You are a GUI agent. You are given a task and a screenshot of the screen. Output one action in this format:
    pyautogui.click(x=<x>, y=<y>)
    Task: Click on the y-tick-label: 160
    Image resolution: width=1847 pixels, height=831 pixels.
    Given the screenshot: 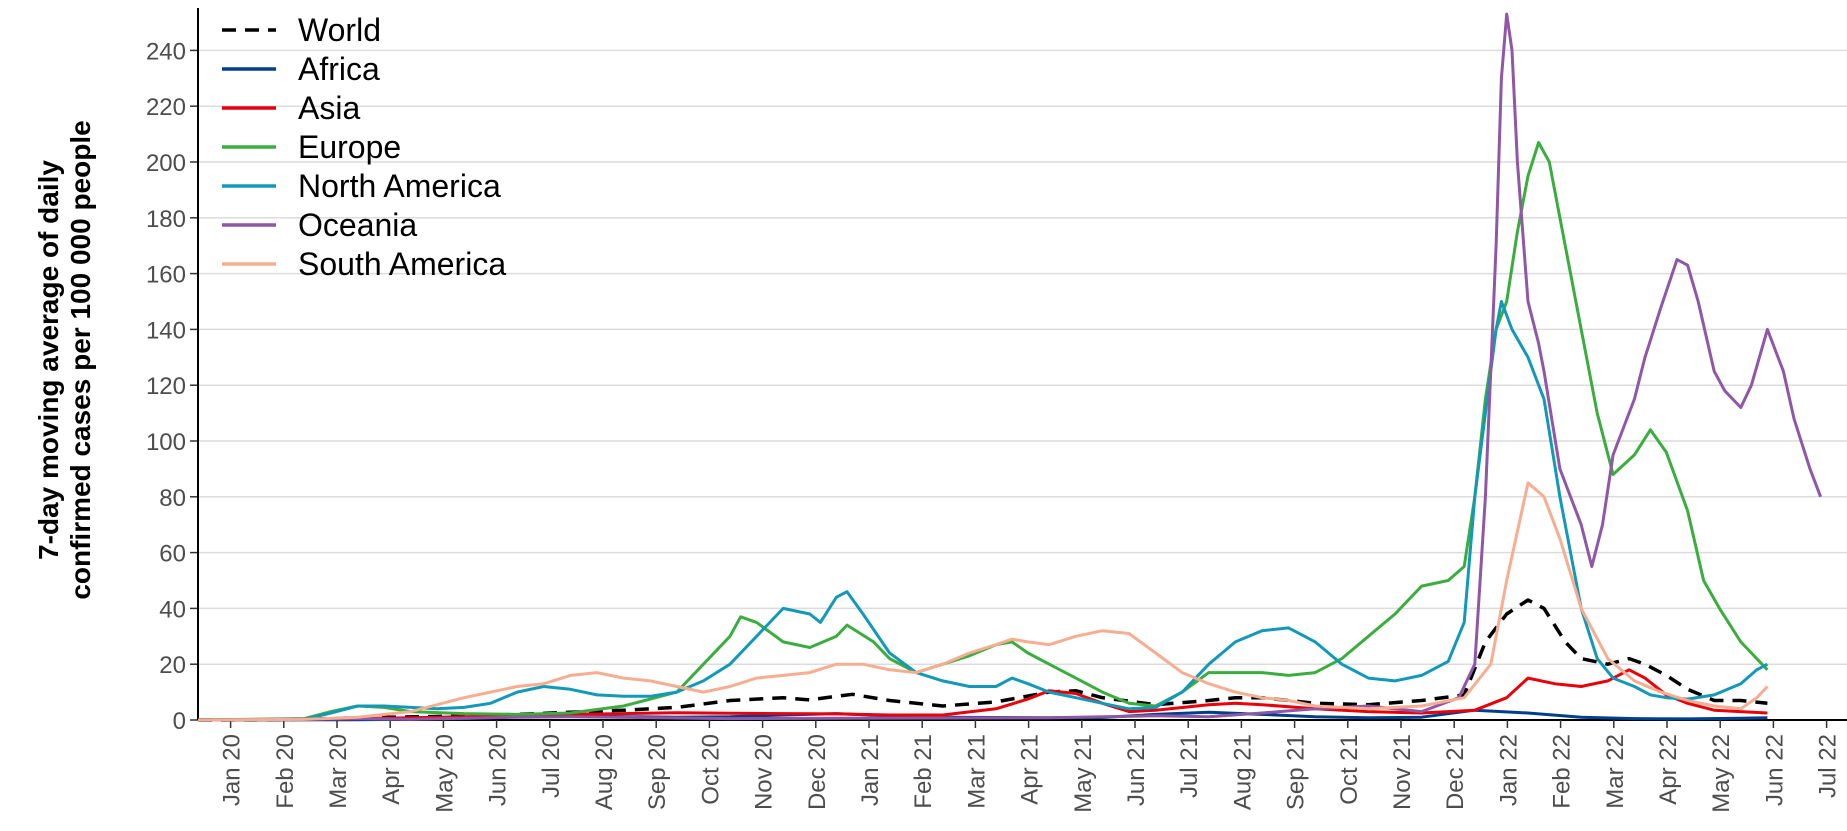 What is the action you would take?
    pyautogui.click(x=166, y=275)
    